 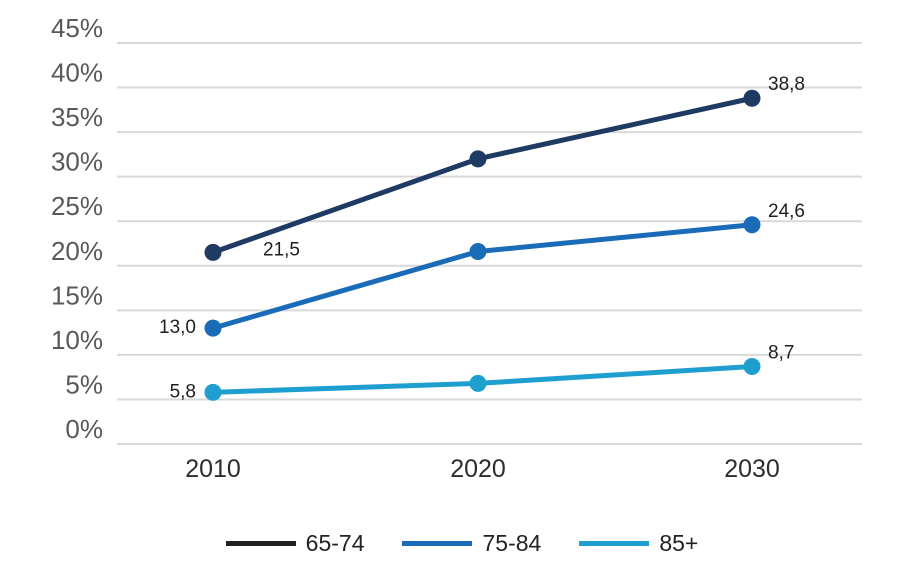 What do you see at coordinates (77, 206) in the screenshot?
I see `y-axis-tick-label: 25%` at bounding box center [77, 206].